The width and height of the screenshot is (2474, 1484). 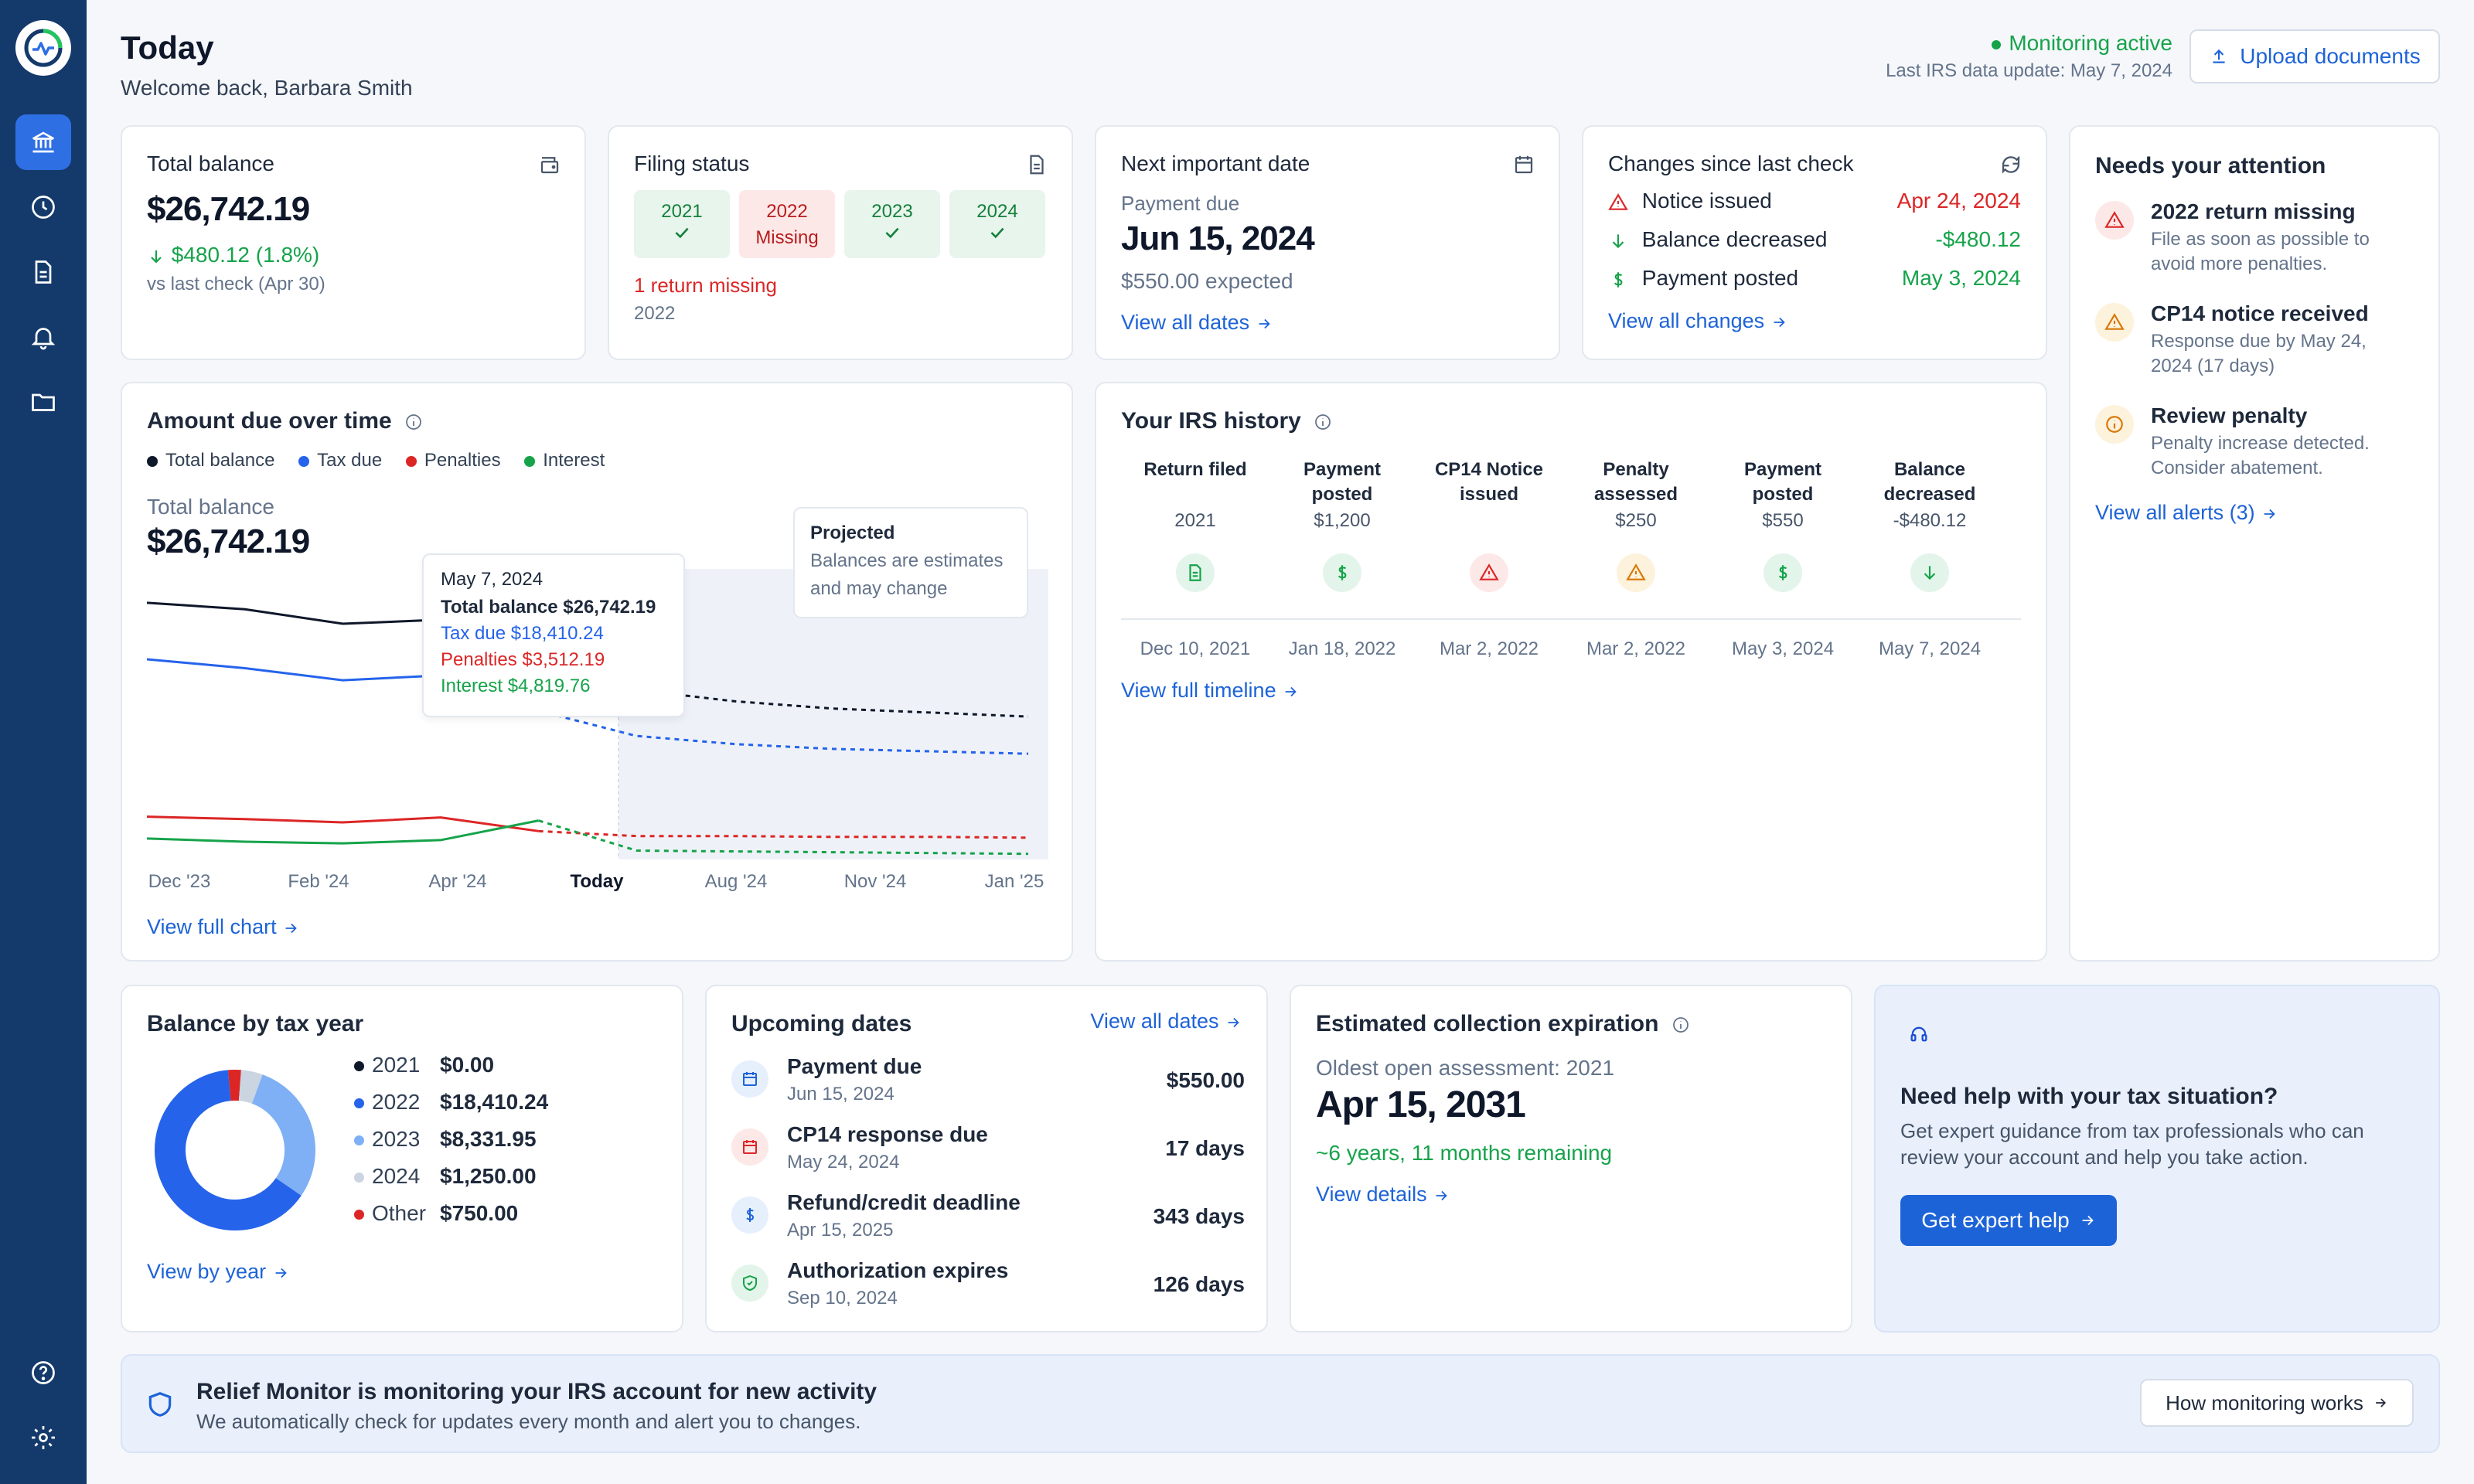 I want to click on legend-item: Total balance, so click(x=210, y=460).